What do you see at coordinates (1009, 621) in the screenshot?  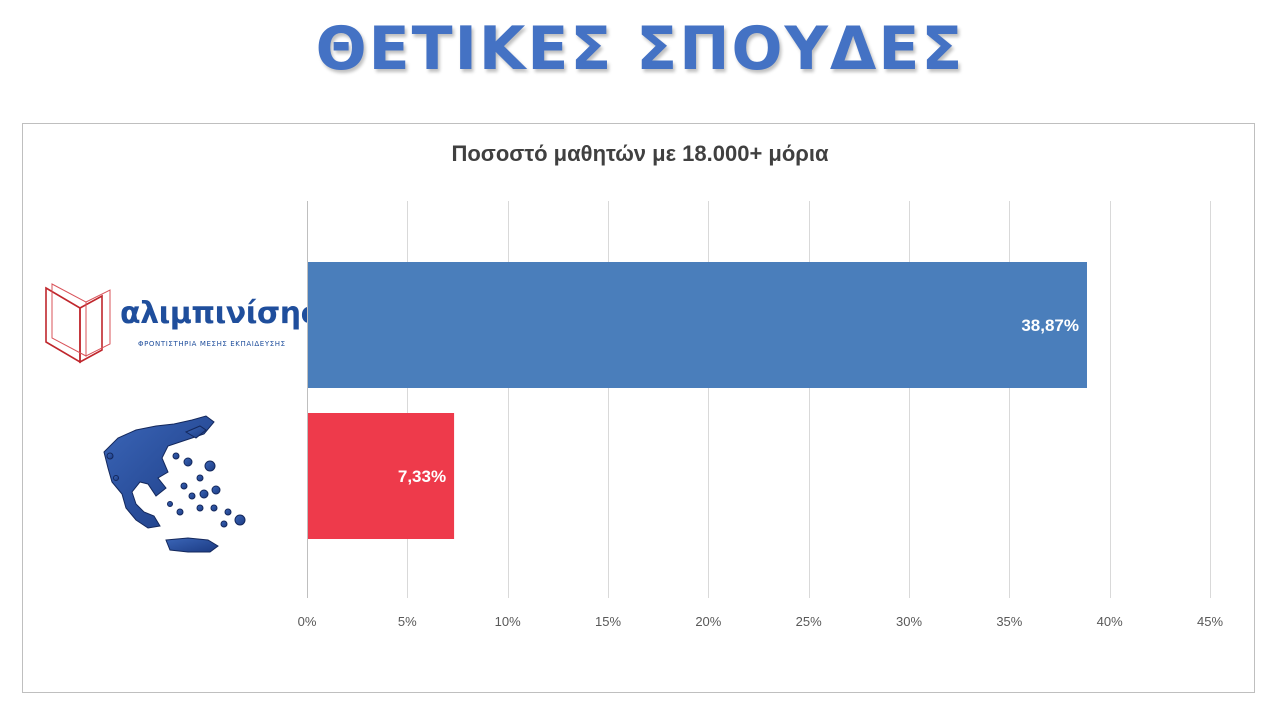 I see `x-tick-label: 35%` at bounding box center [1009, 621].